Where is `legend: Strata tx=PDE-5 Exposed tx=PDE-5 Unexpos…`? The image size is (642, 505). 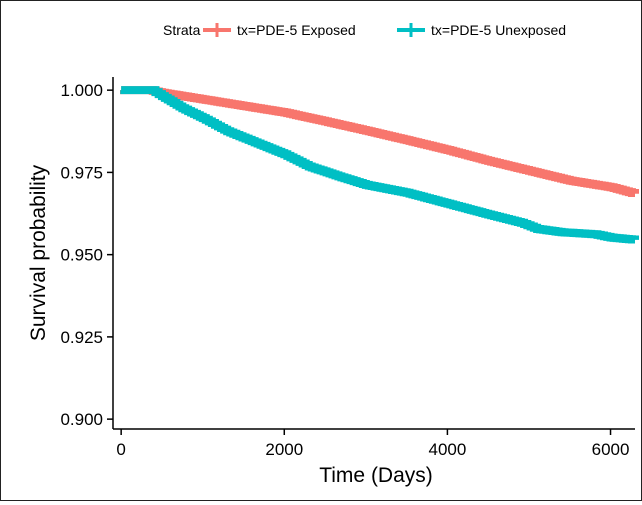 legend: Strata tx=PDE-5 Exposed tx=PDE-5 Unexpos… is located at coordinates (364, 30).